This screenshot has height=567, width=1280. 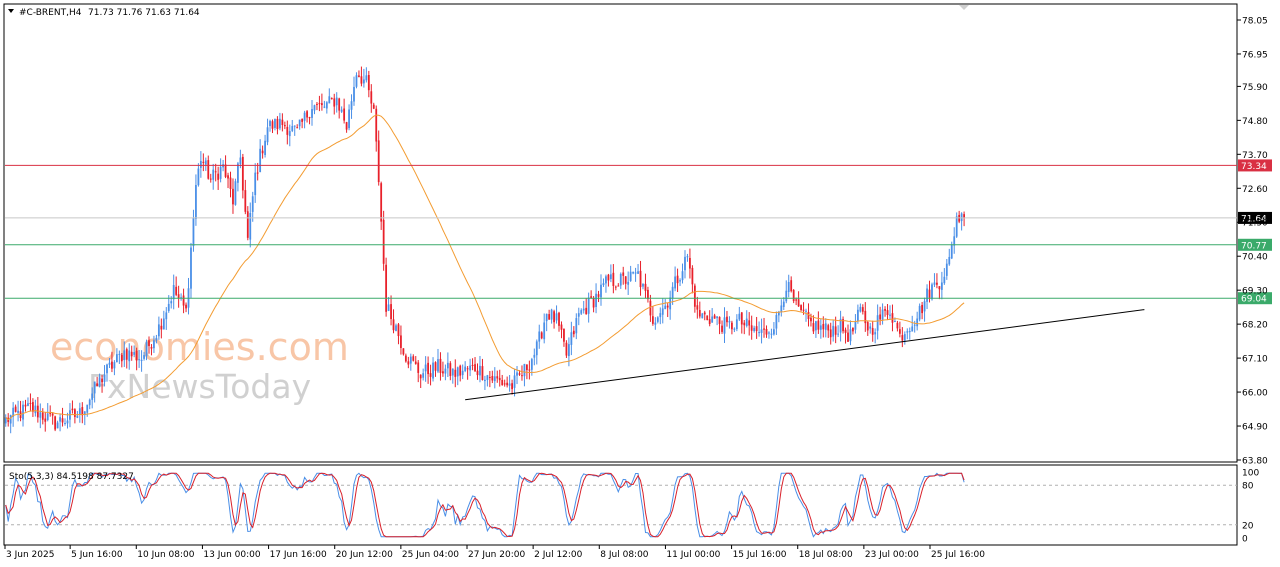 What do you see at coordinates (1250, 474) in the screenshot?
I see `stochastic-tick-label: 100` at bounding box center [1250, 474].